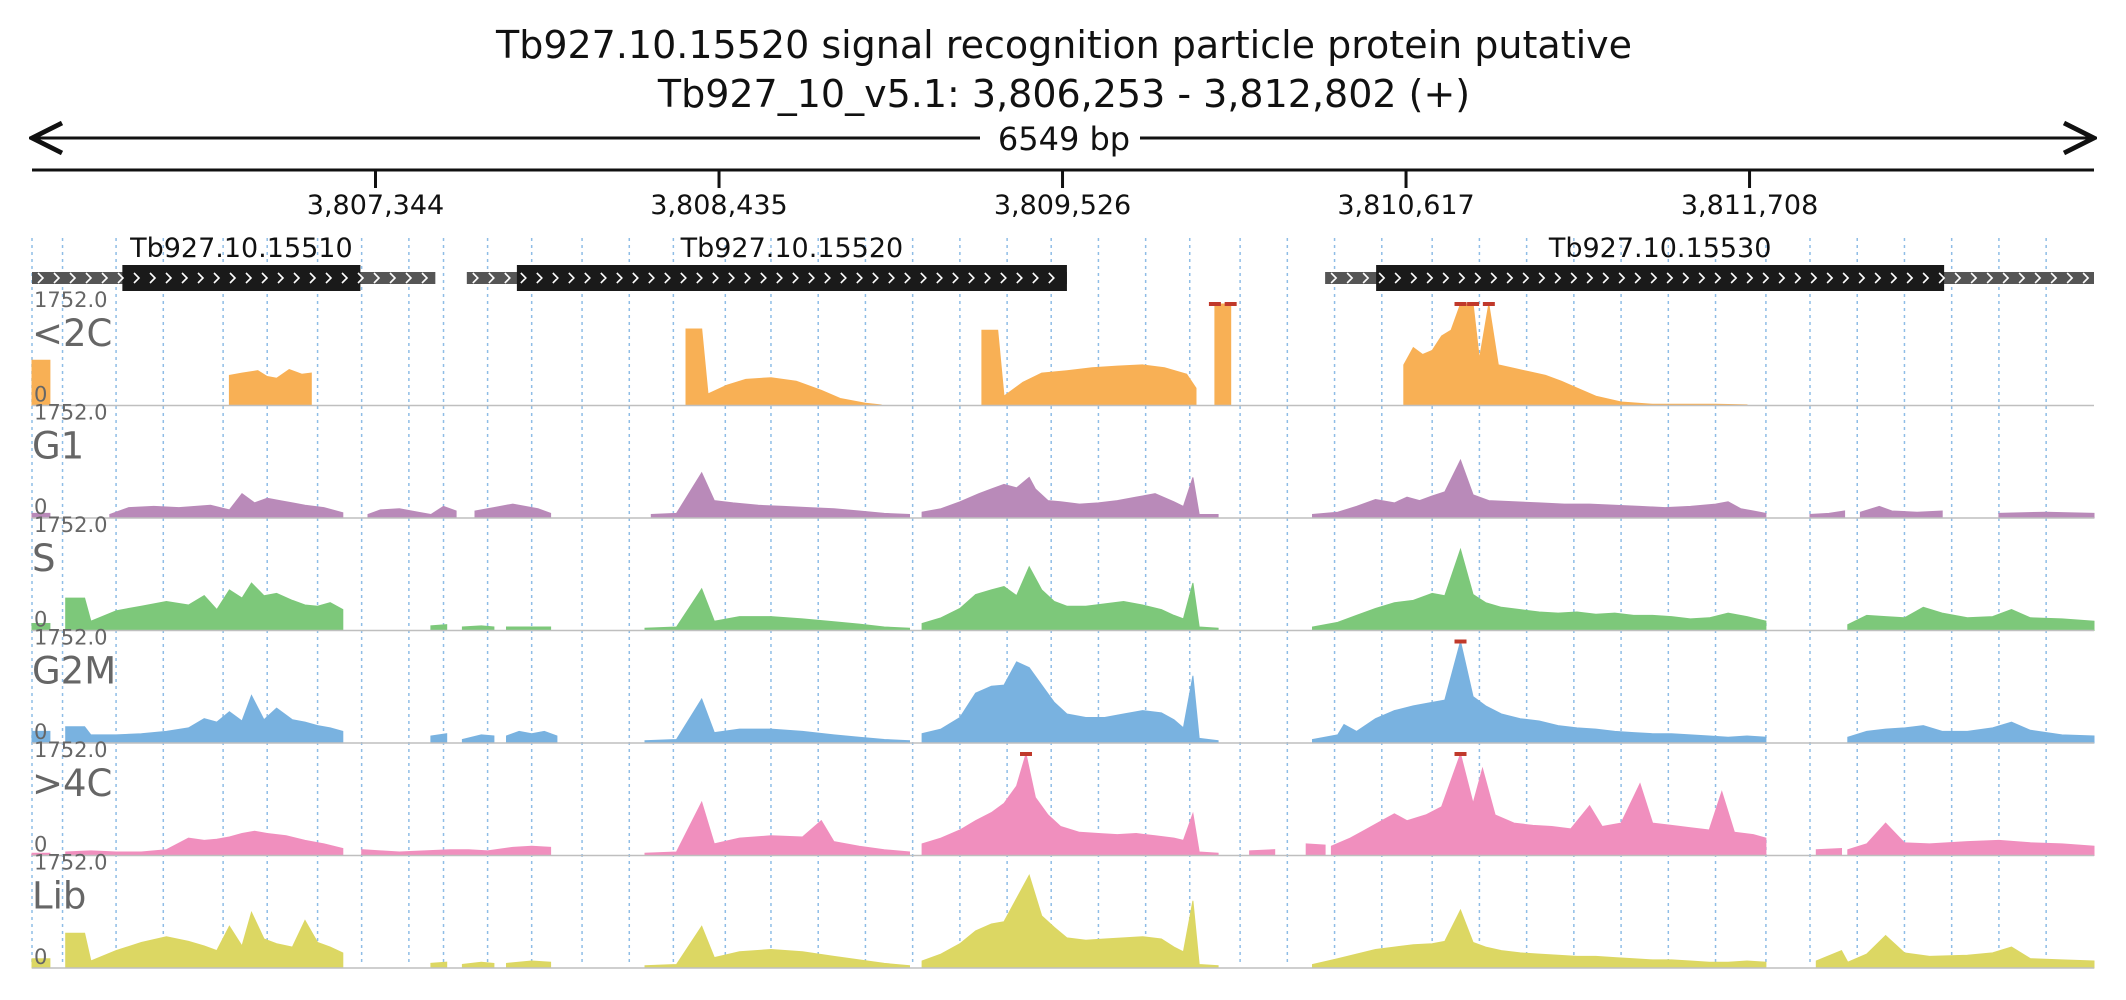 The image size is (2126, 1000). I want to click on span-indicator: 6549 bp, so click(1063, 139).